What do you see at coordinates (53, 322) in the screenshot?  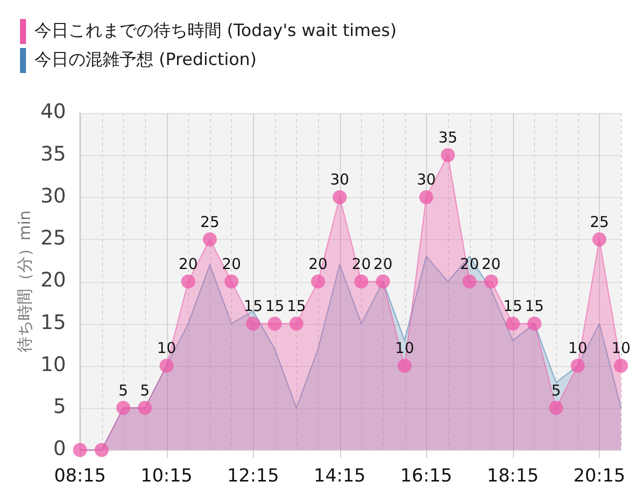 I see `y-tick-label: 15` at bounding box center [53, 322].